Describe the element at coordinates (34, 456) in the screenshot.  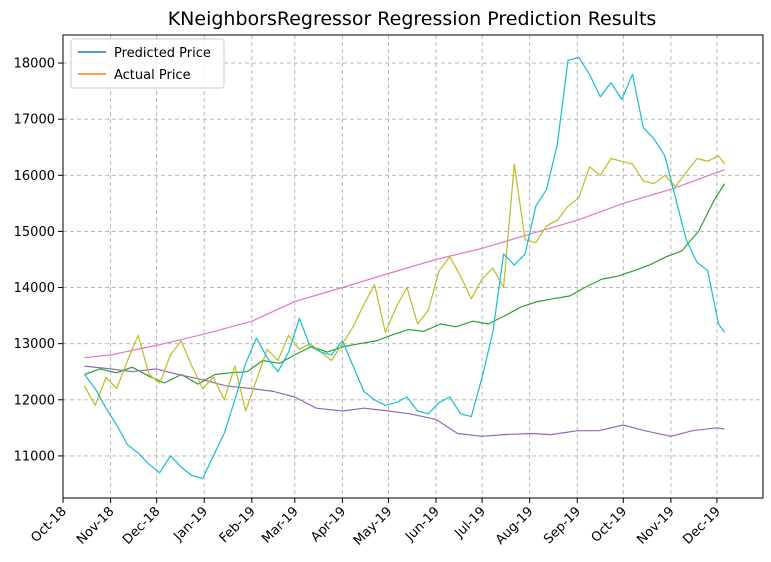
I see `y-tick-label-0: 11000` at that location.